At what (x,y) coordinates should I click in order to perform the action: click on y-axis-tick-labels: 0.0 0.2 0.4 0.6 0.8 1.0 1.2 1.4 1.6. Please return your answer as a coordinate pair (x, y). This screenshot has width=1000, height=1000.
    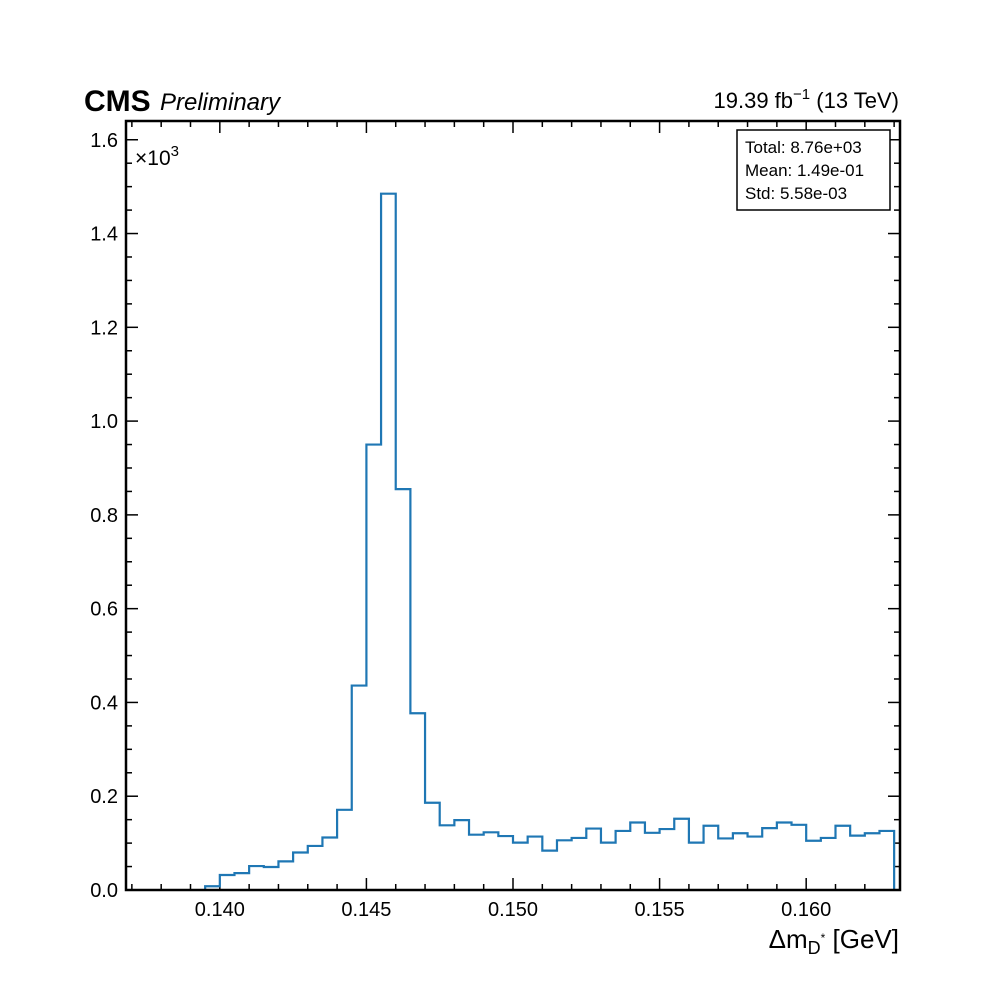
    Looking at the image, I should click on (104, 516).